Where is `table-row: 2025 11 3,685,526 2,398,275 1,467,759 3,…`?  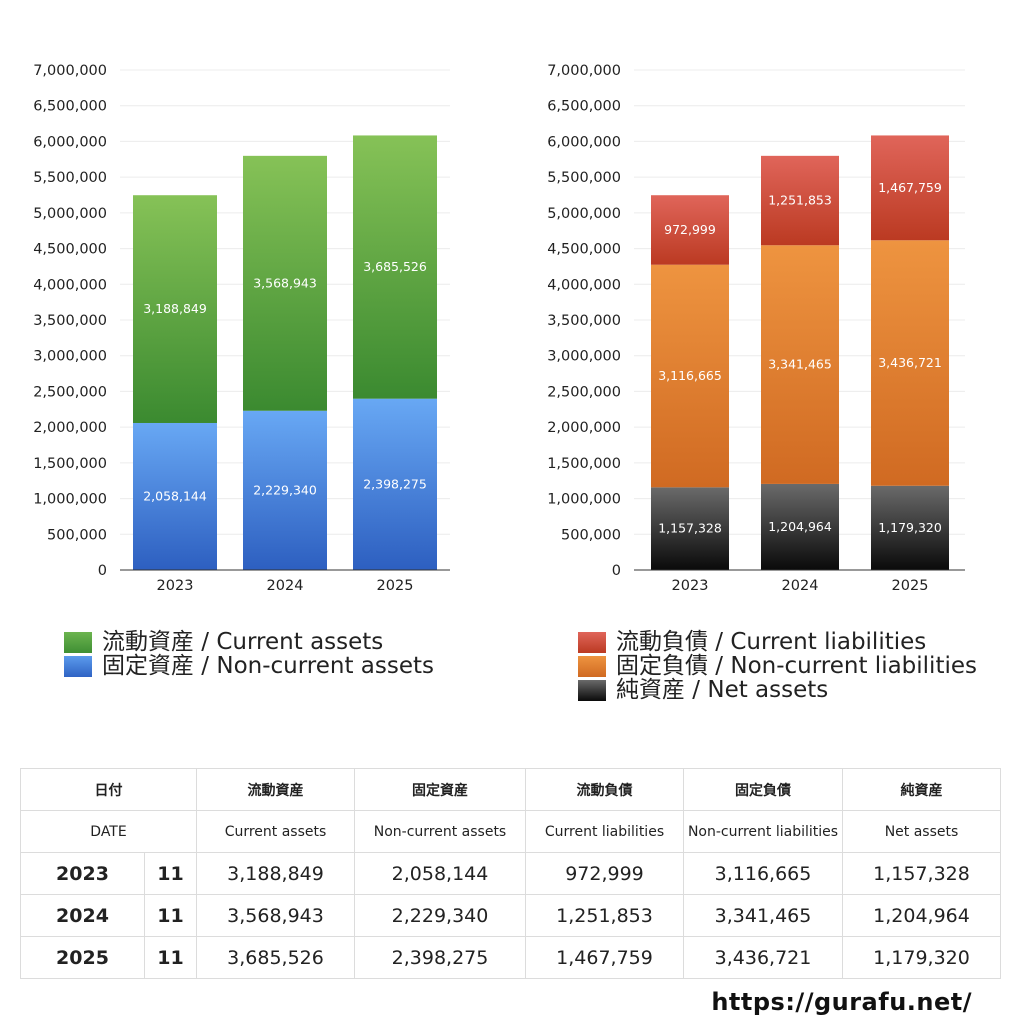 table-row: 2025 11 3,685,526 2,398,275 1,467,759 3,… is located at coordinates (510, 957).